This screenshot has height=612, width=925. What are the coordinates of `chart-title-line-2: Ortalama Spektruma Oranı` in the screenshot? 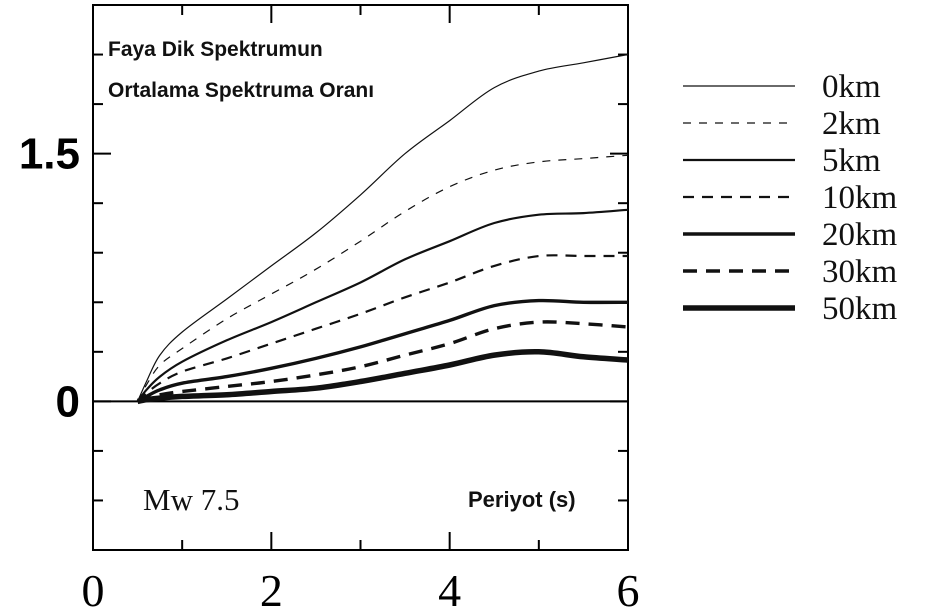 It's located at (241, 90).